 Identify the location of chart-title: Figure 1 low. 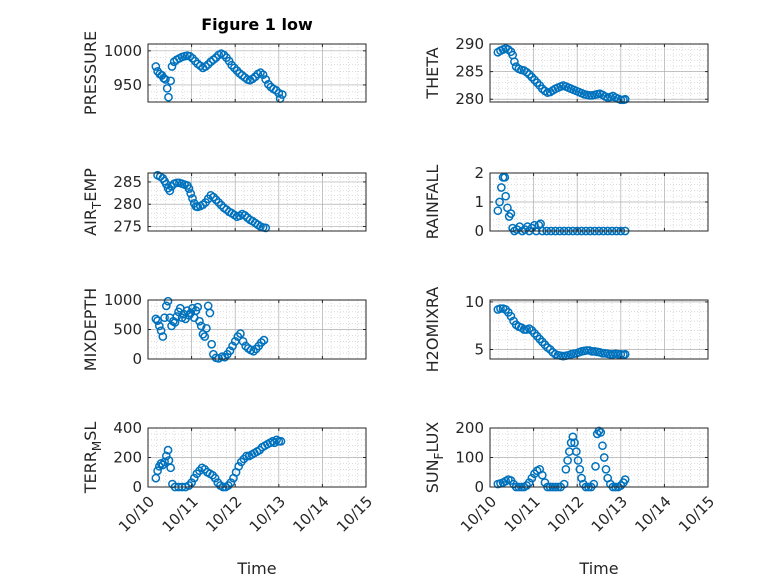
(257, 24).